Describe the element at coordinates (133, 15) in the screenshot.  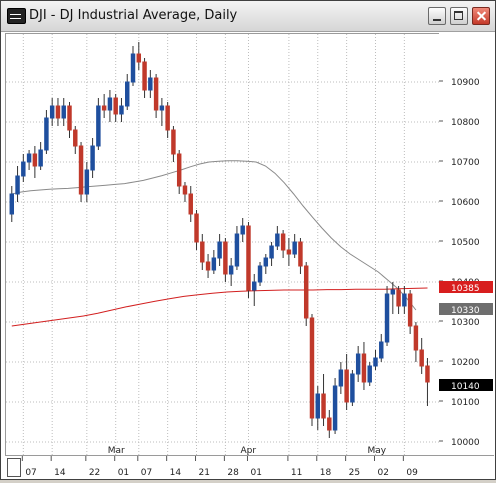
I see `window-title: DJI - DJ Industrial Average, Daily` at that location.